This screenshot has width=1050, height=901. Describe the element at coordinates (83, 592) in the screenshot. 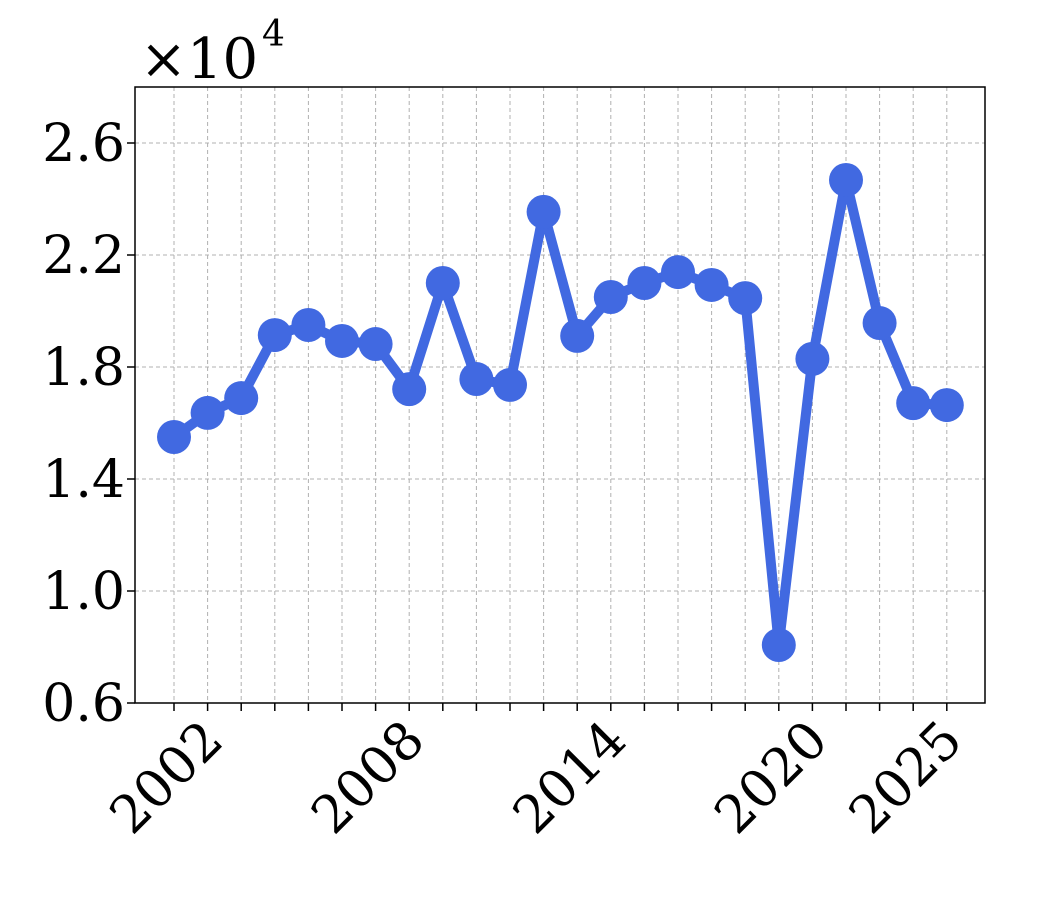

I see `y-tick-label: 1.0` at that location.